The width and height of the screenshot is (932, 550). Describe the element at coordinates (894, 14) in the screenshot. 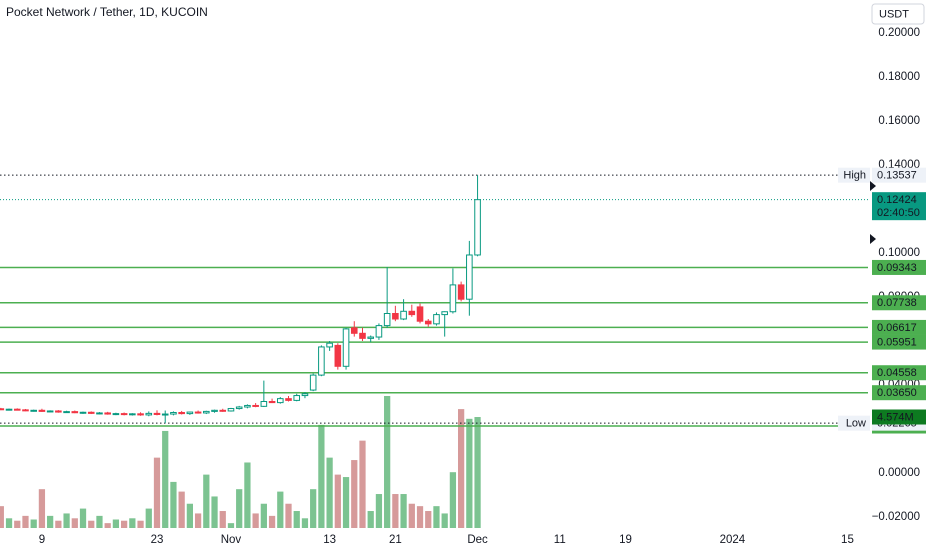

I see `currency-label: USDT` at that location.